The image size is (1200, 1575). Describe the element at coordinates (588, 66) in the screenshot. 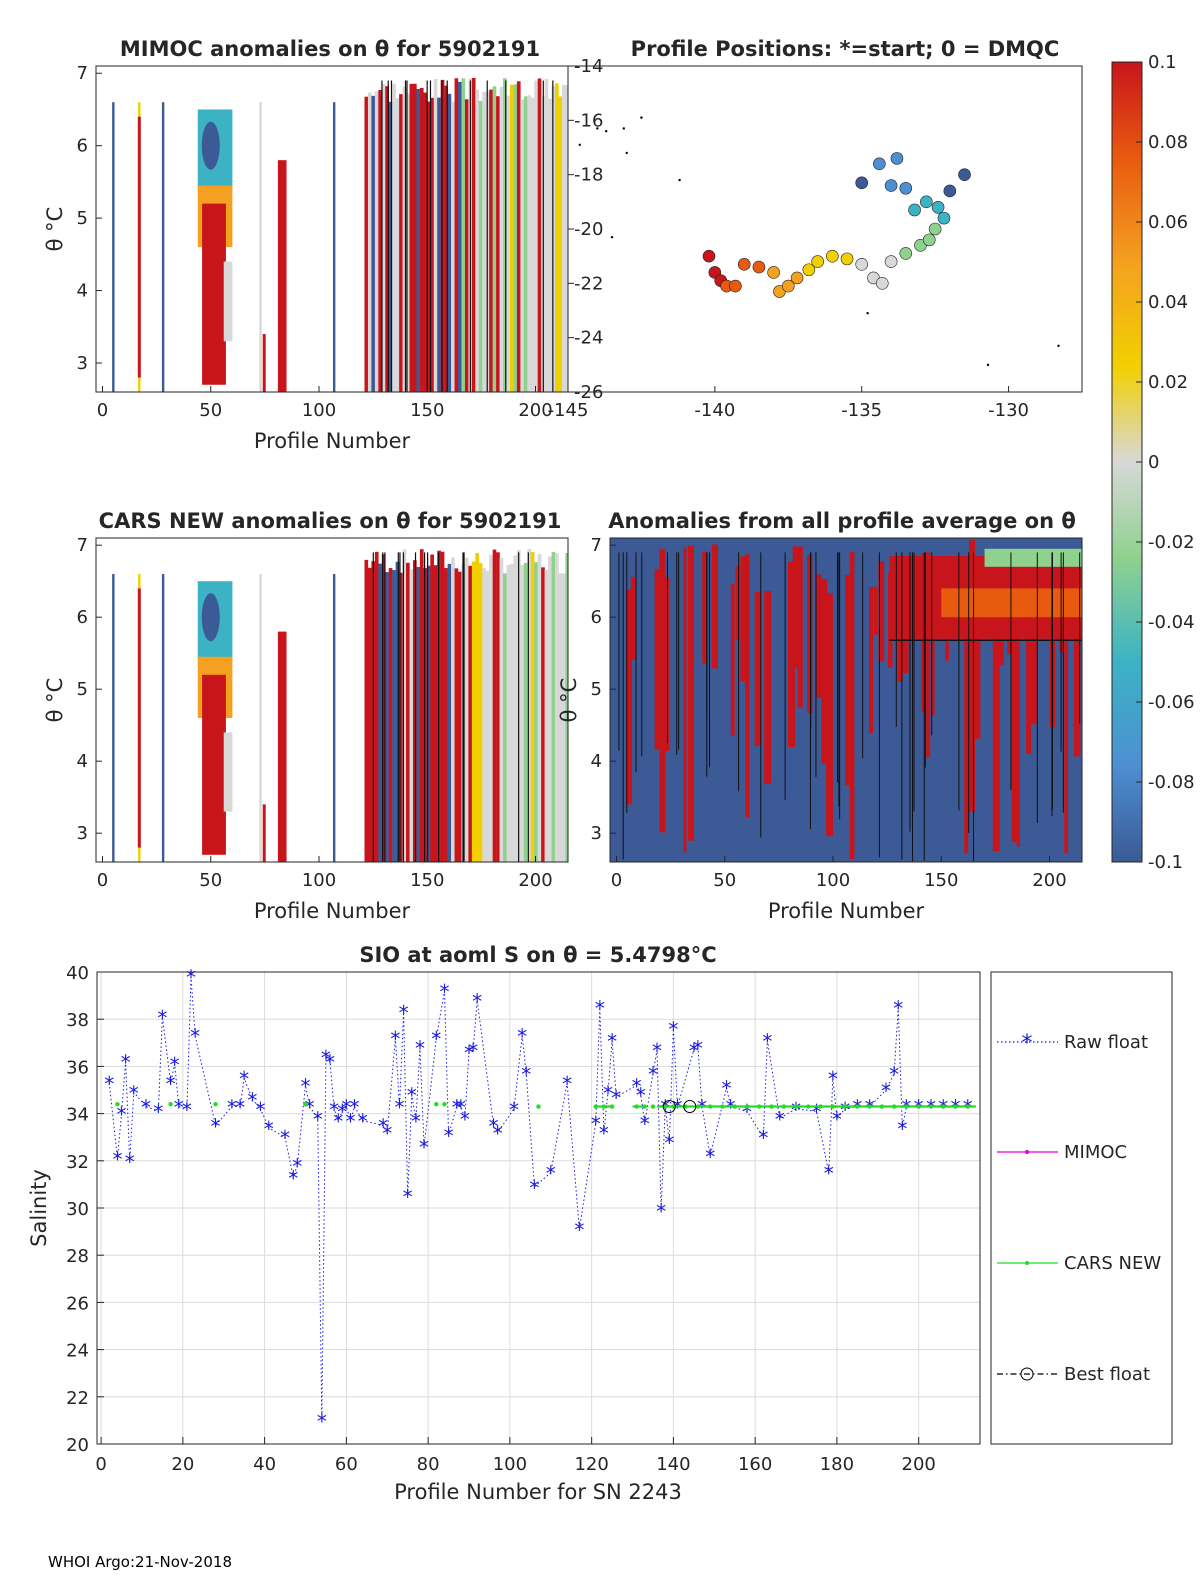

I see `positions-ytick-label: -14` at that location.